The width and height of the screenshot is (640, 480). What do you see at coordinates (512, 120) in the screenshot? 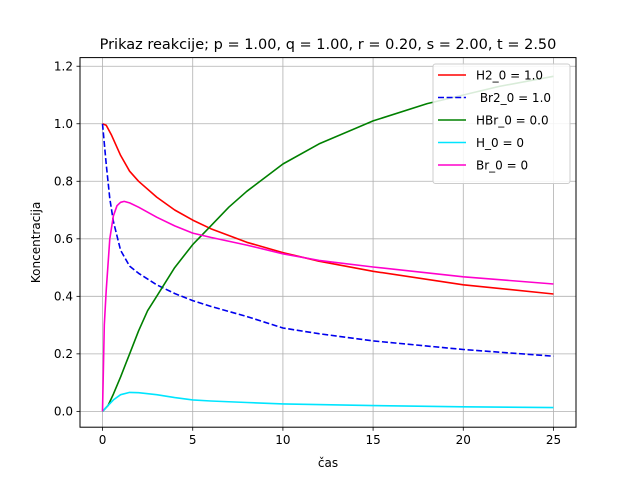
I see `legend-label-2: HBr_0 = 0.0` at bounding box center [512, 120].